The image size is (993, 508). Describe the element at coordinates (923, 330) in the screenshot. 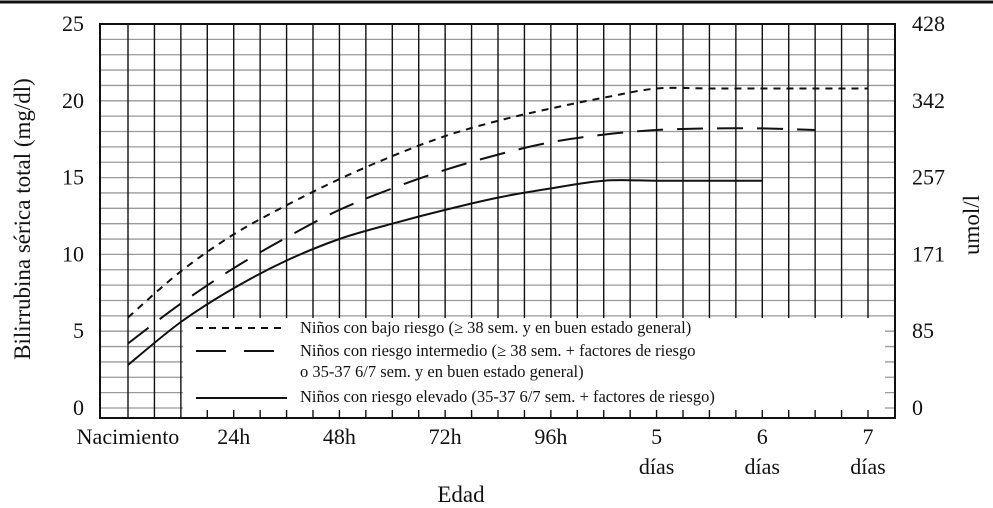

I see `y-tick-right-label: 85` at that location.